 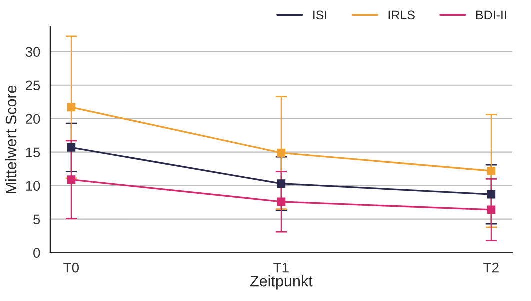 I want to click on x-axis-title: Zeitpunkt, so click(x=281, y=283).